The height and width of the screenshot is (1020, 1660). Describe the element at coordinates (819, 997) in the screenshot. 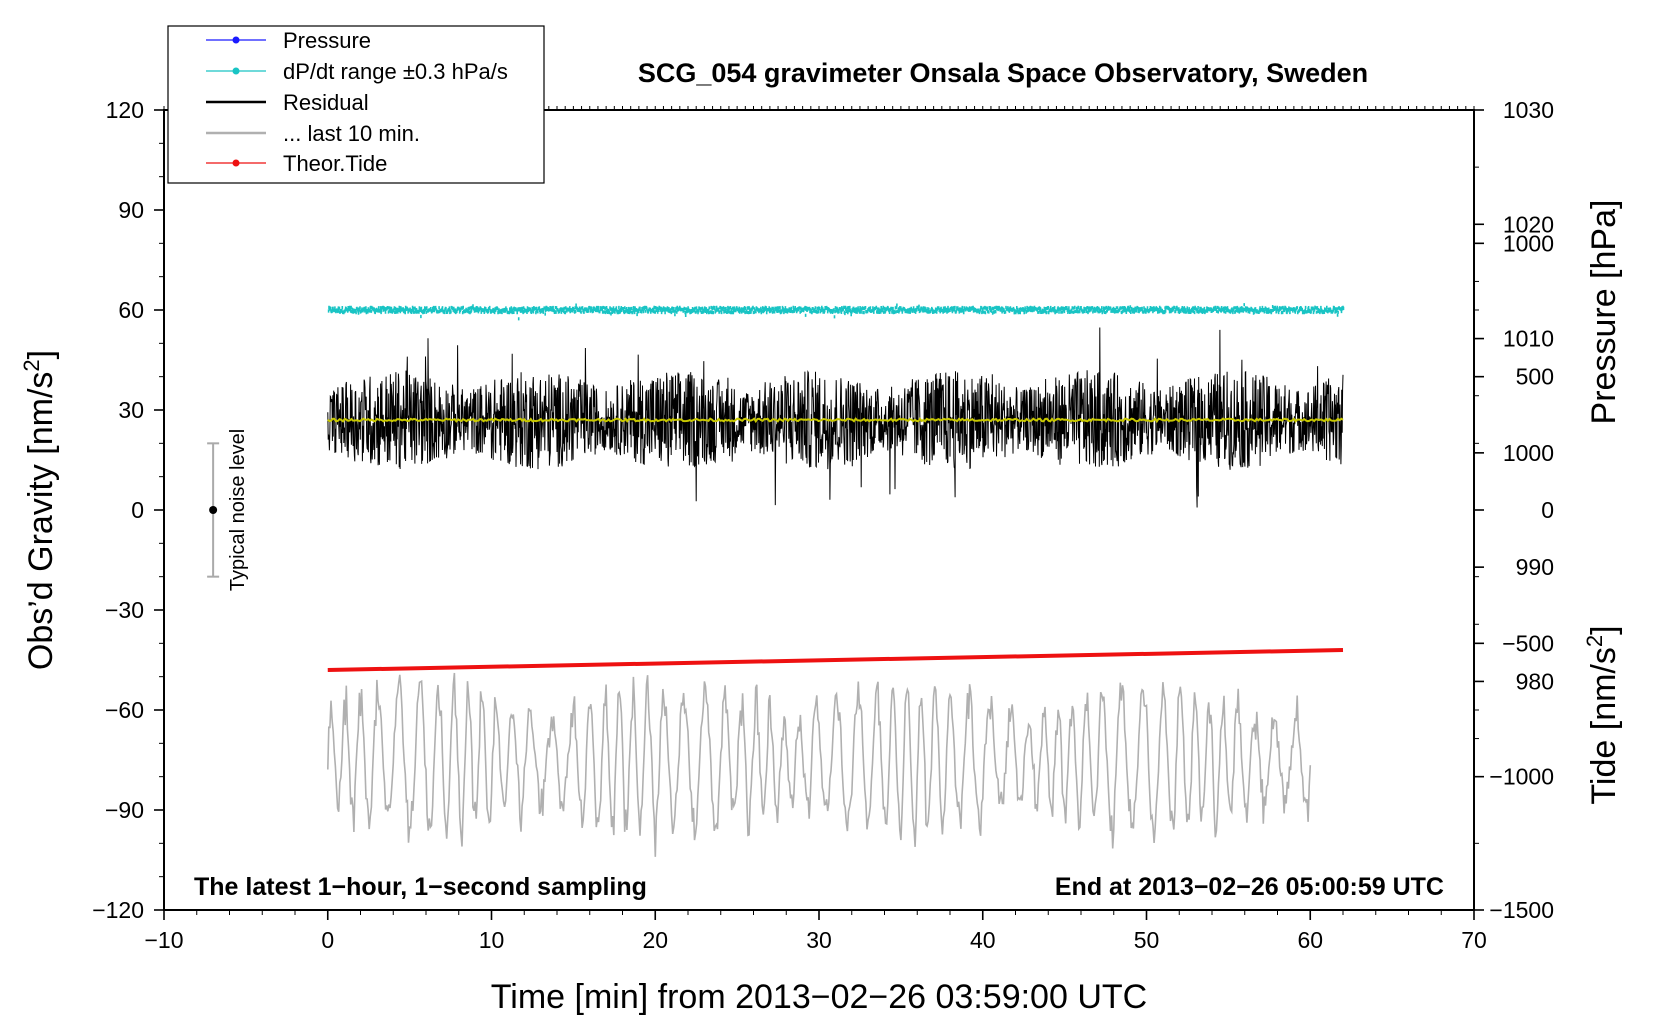

I see `x-axis-label: Time [min] from 2013−02−26 03:59:00 UTC` at that location.